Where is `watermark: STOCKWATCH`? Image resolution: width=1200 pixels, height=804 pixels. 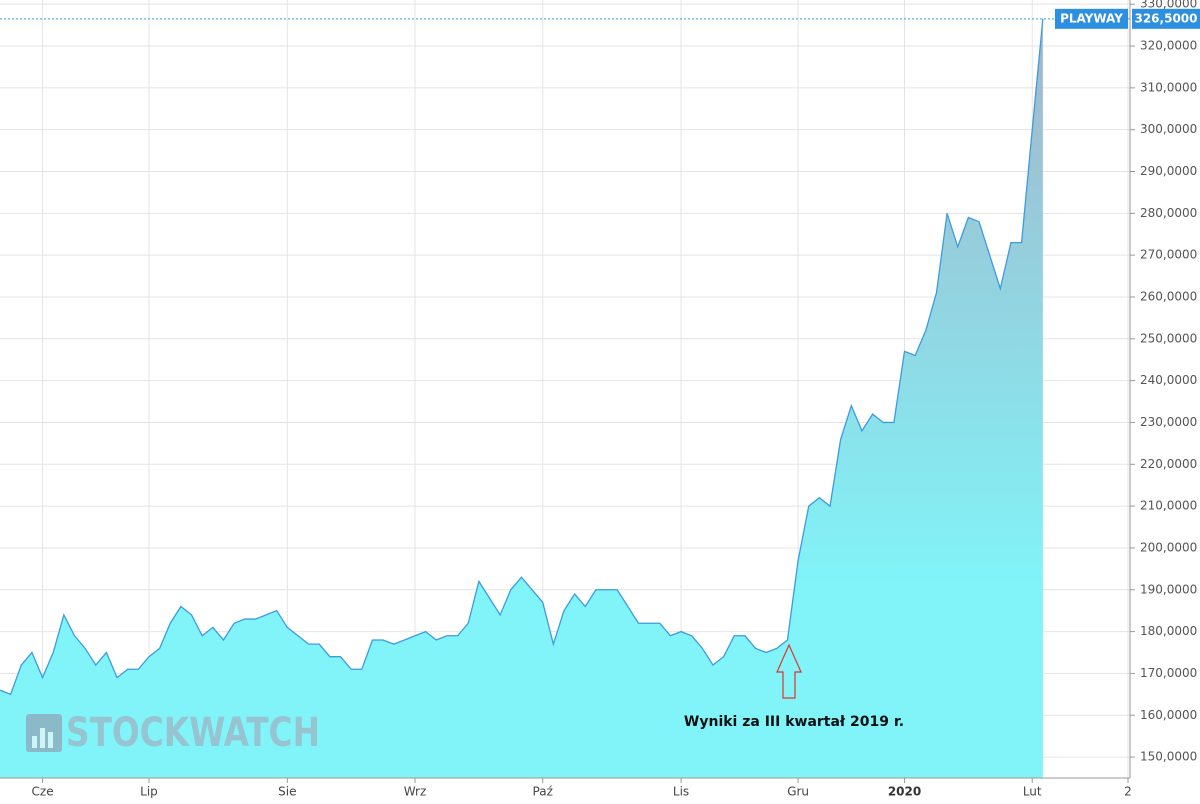
watermark: STOCKWATCH is located at coordinates (173, 733).